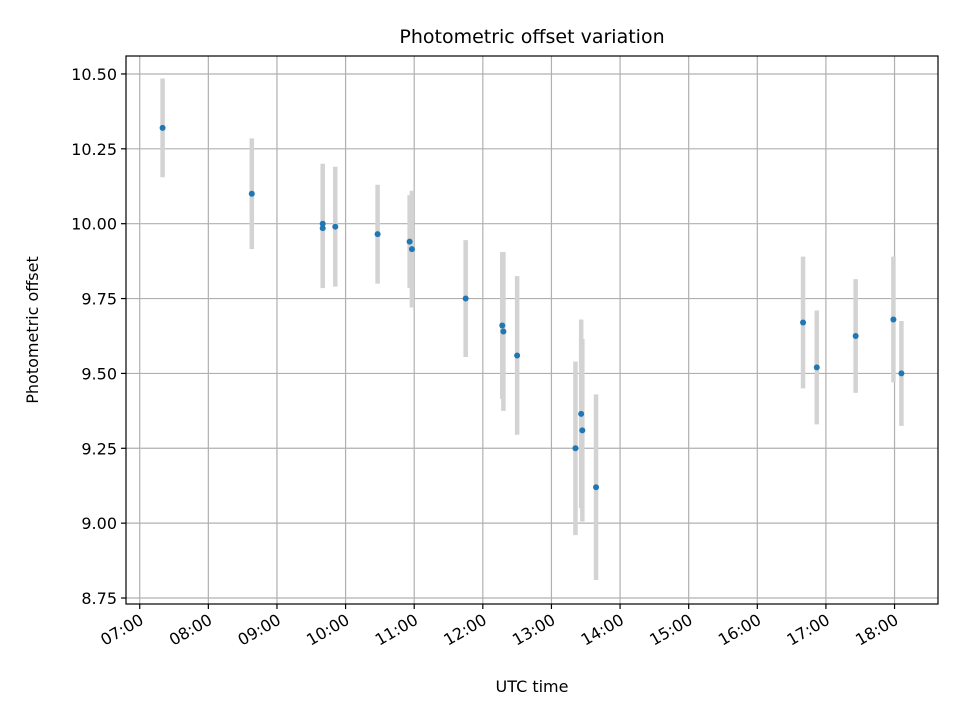 Image resolution: width=960 pixels, height=720 pixels. What do you see at coordinates (99, 598) in the screenshot?
I see `y-tick-label: 8.75` at bounding box center [99, 598].